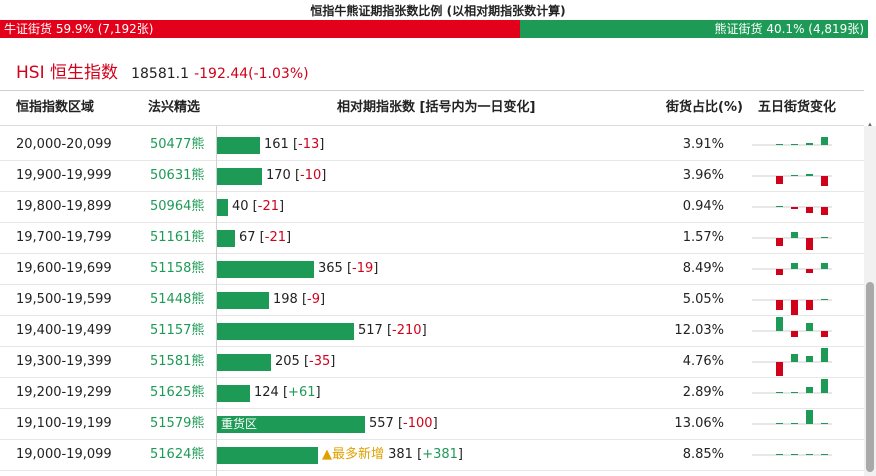 This screenshot has height=476, width=876. I want to click on share-pct: 13.06%, so click(699, 423).